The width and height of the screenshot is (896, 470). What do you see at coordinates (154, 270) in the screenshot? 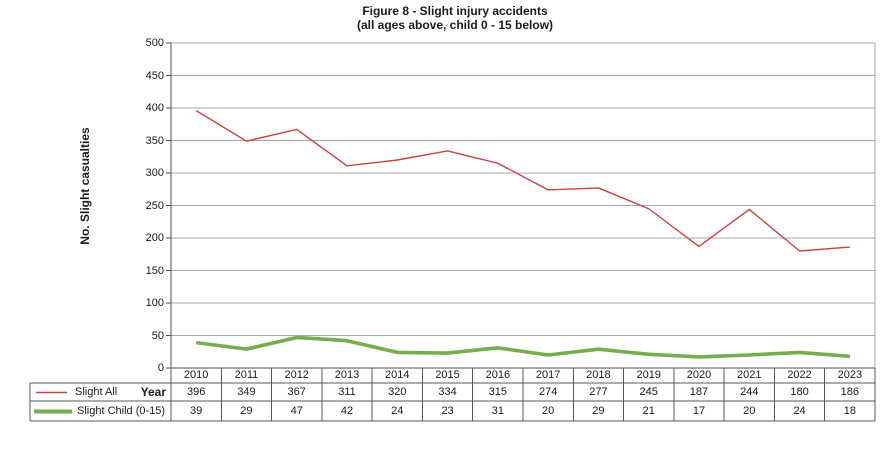
I see `y-tick-label: 150` at bounding box center [154, 270].